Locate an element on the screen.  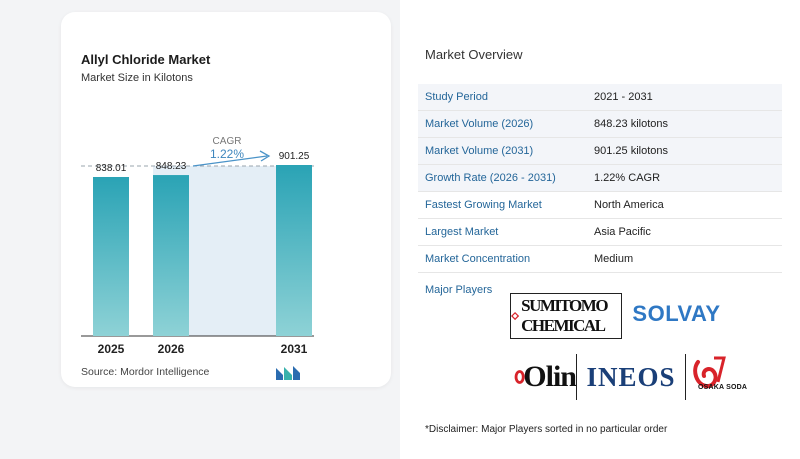
overview-row: Study Period 2021 - 2031 is located at coordinates (600, 97).